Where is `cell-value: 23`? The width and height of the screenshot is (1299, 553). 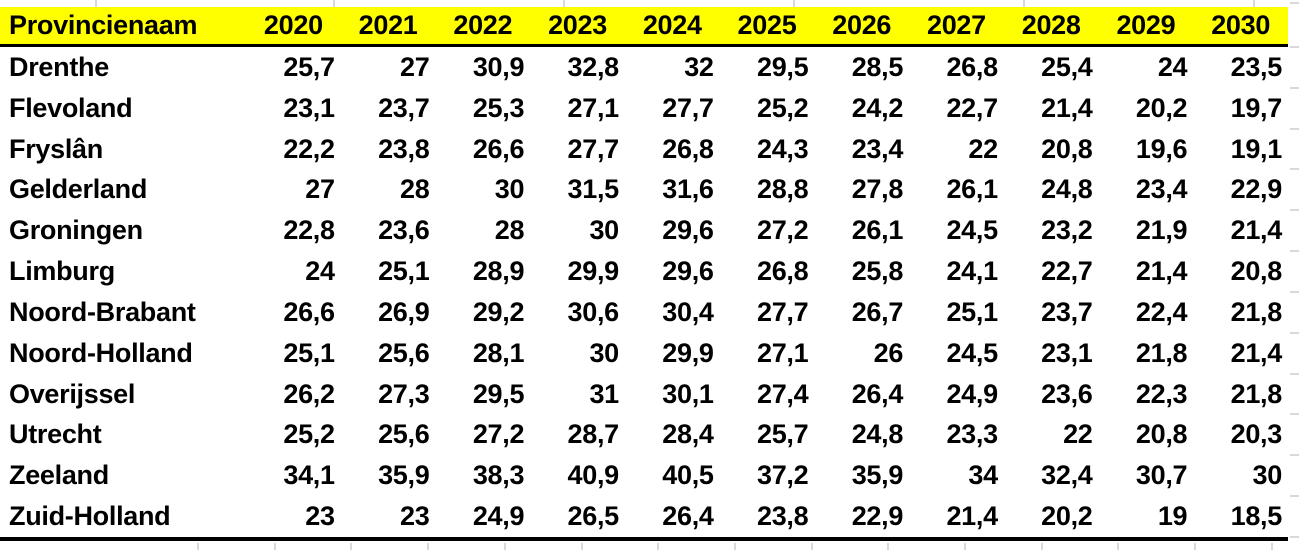
cell-value: 23 is located at coordinates (415, 516).